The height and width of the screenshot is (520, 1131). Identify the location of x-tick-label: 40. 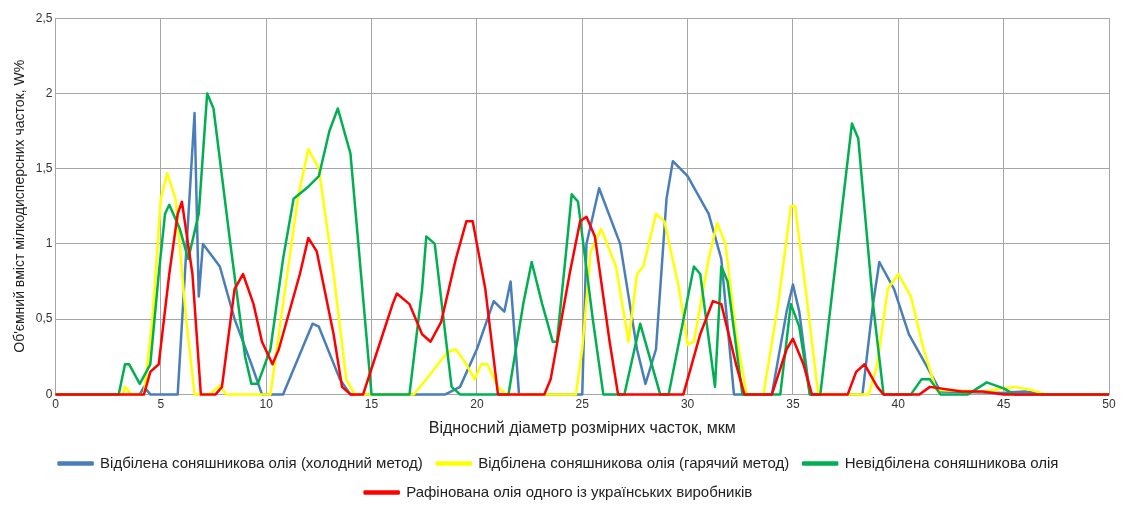
(898, 403).